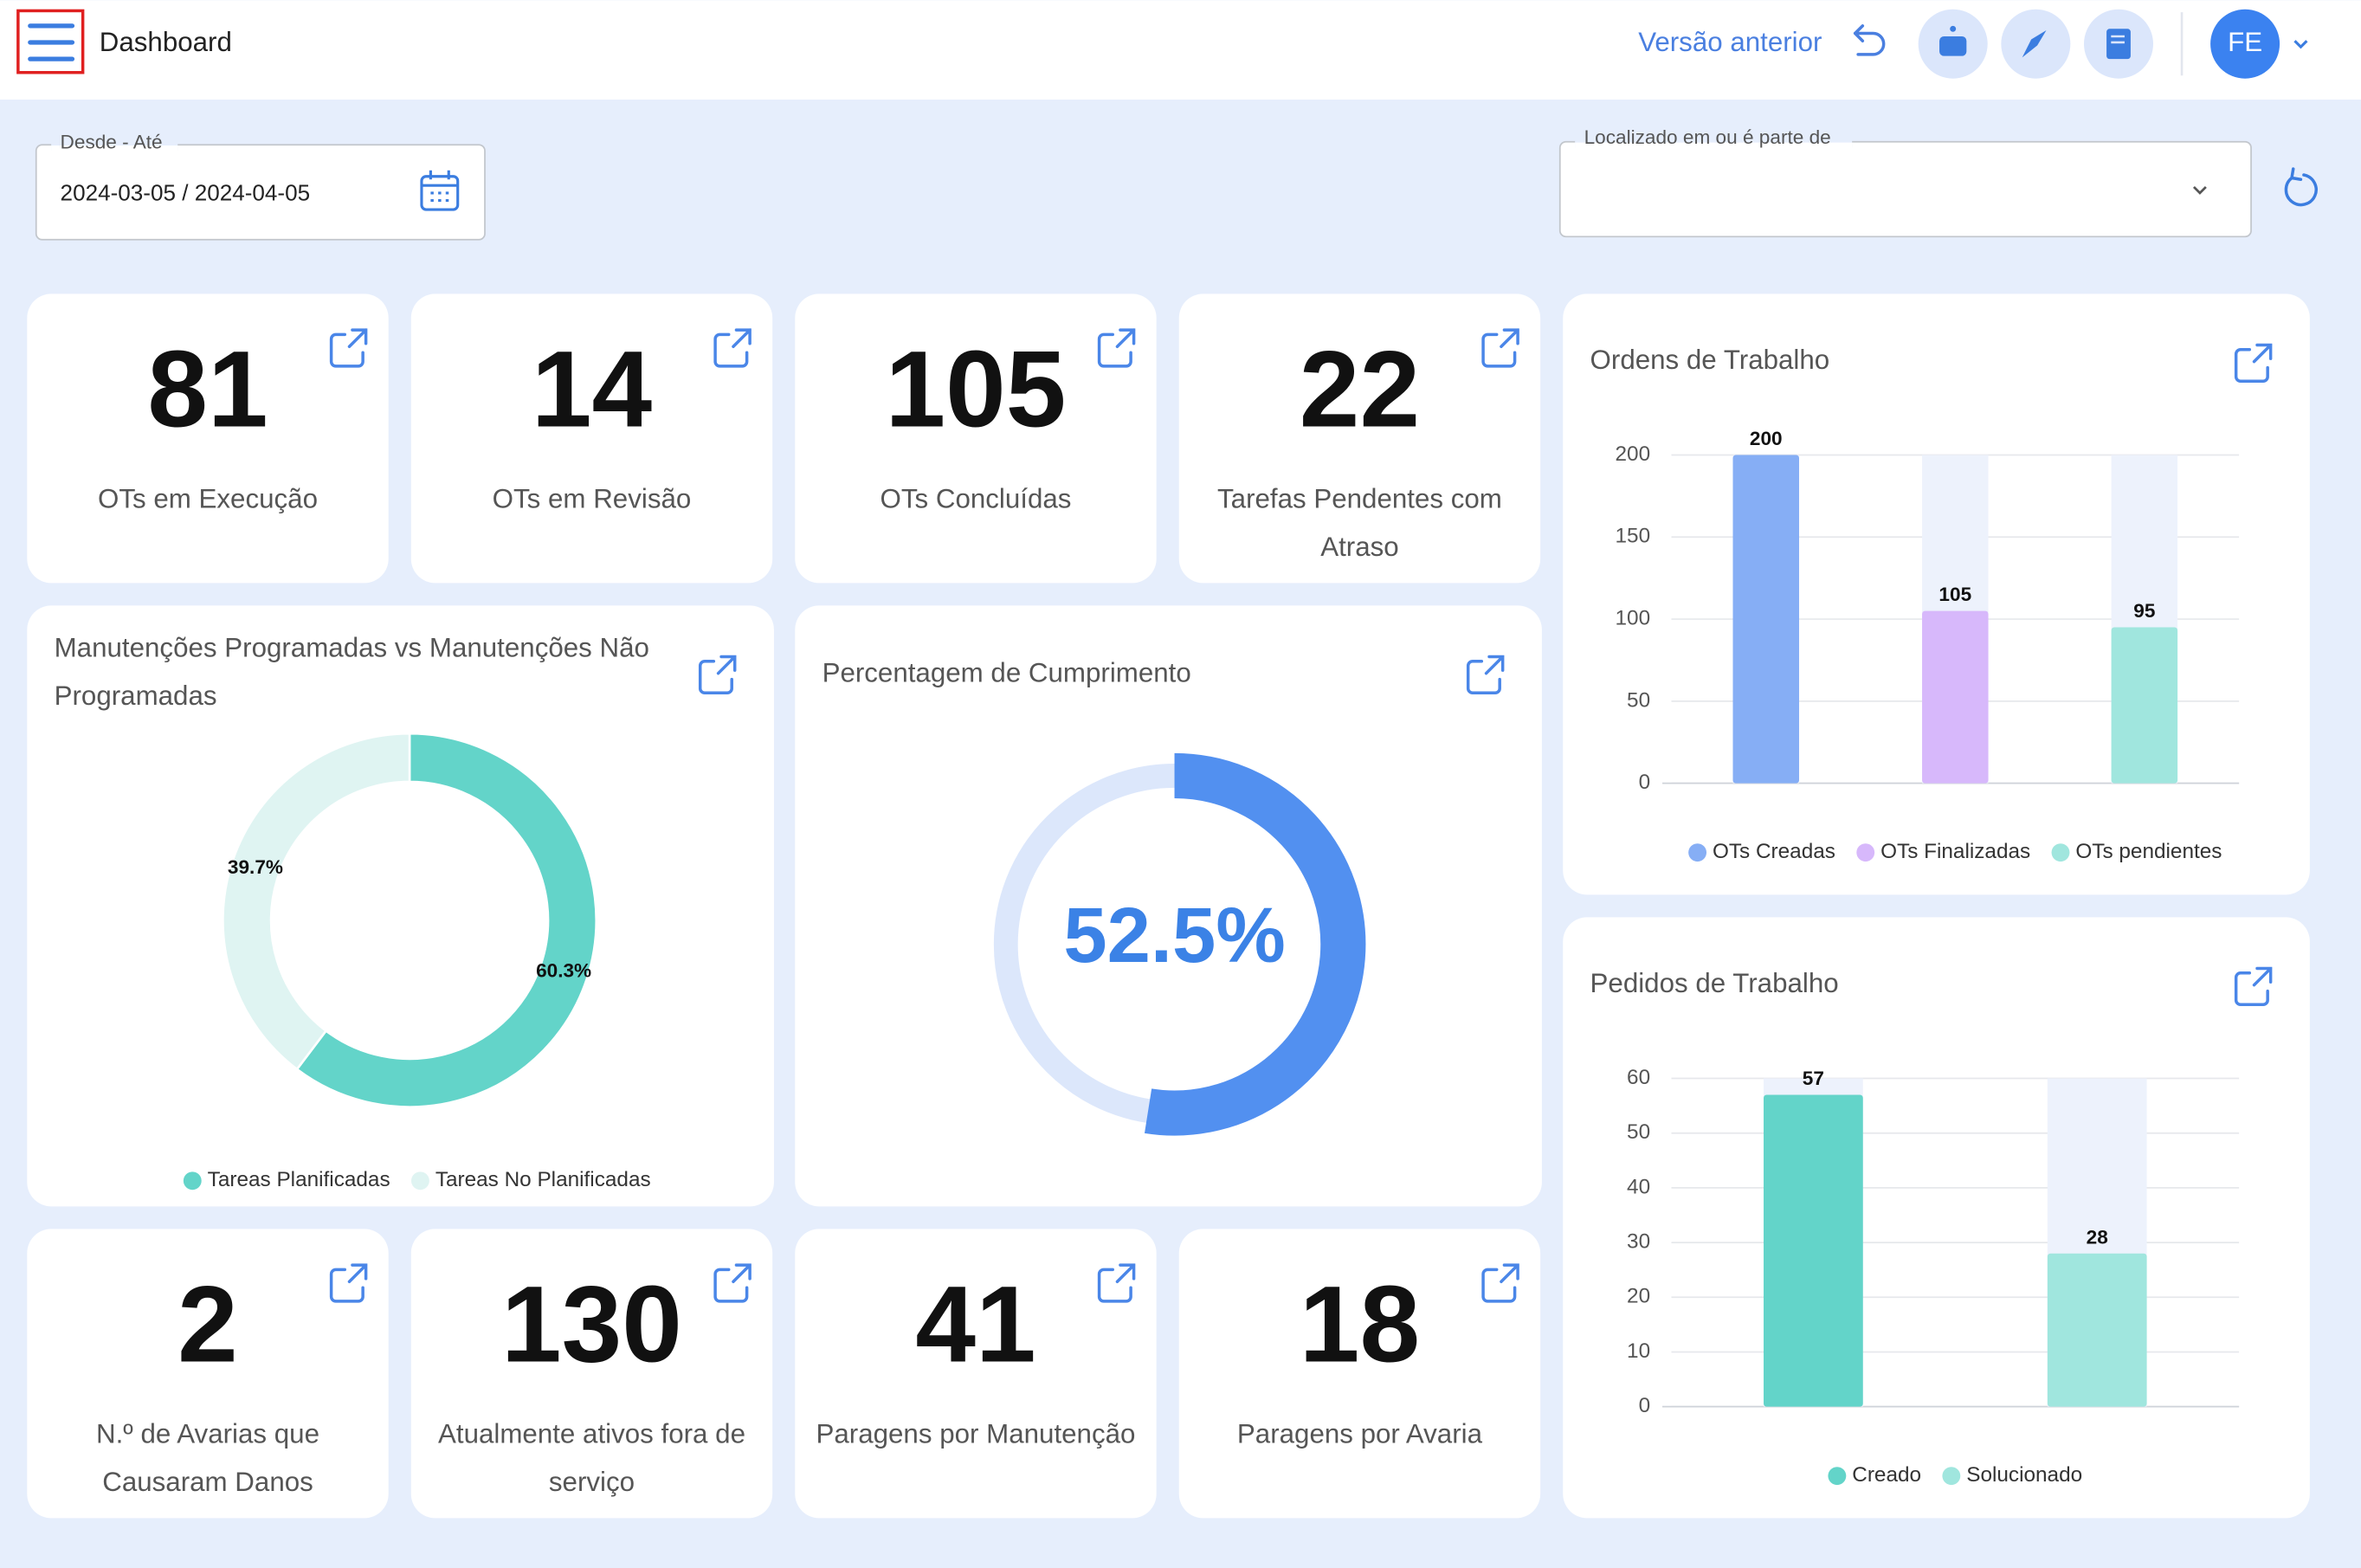 Image resolution: width=2361 pixels, height=1568 pixels. I want to click on avatar-initials: FE, so click(2245, 42).